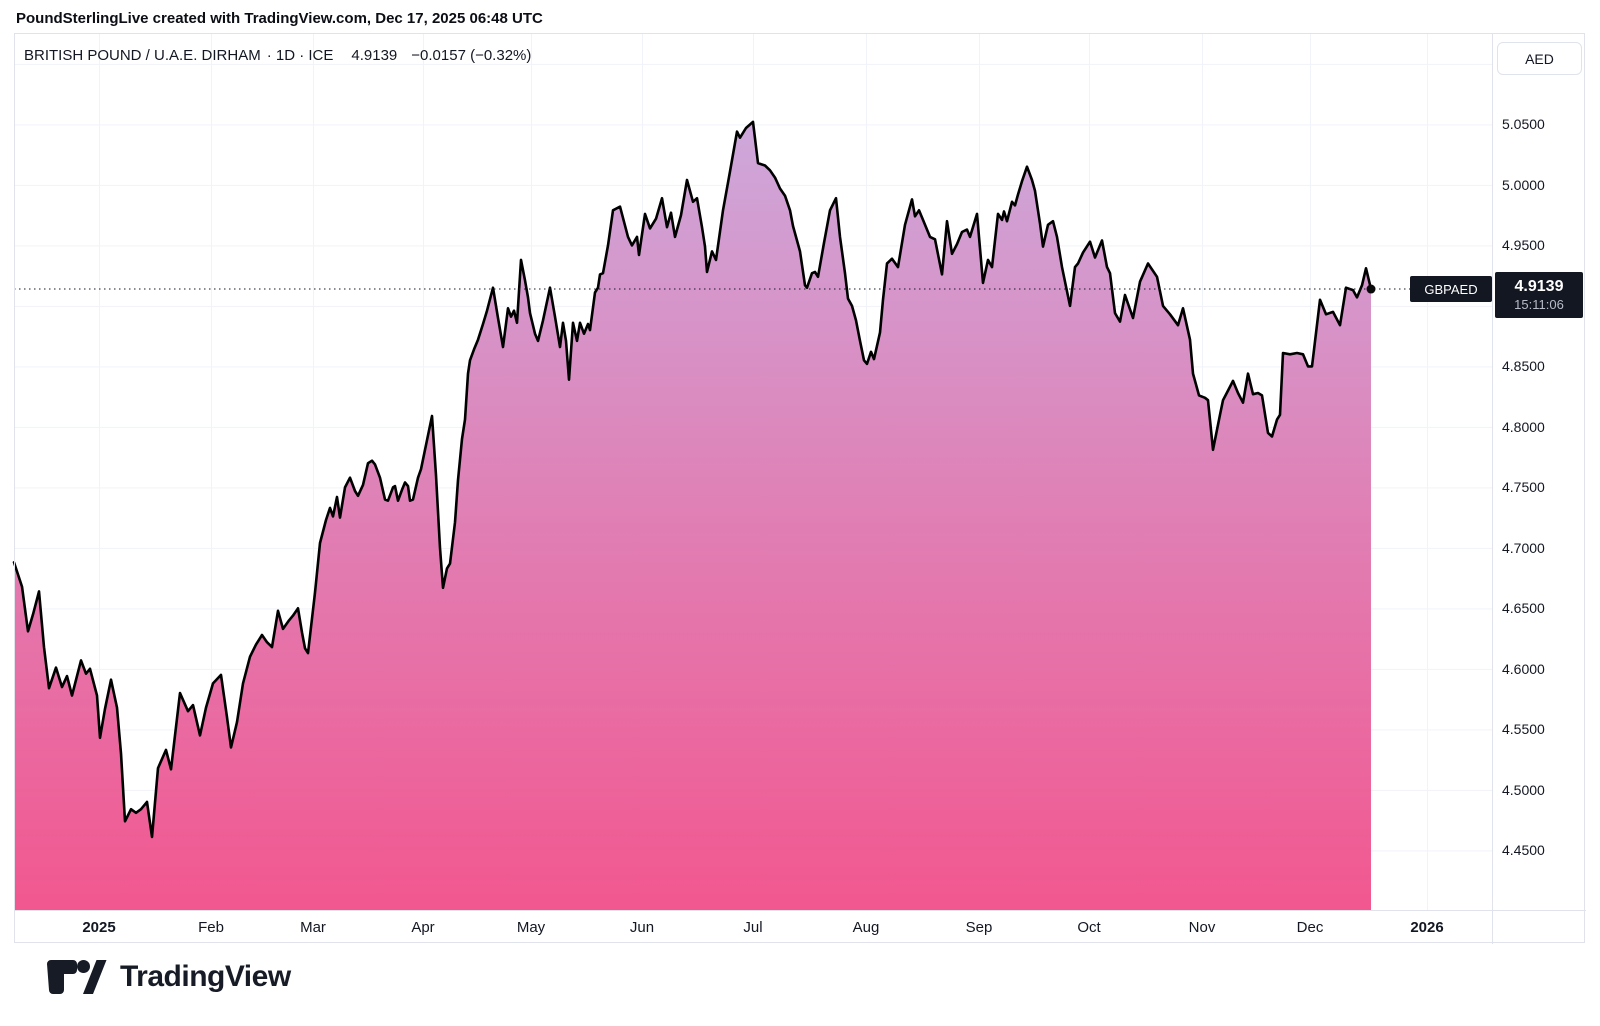 The width and height of the screenshot is (1600, 1026). I want to click on time-axis-separator, so click(800, 910).